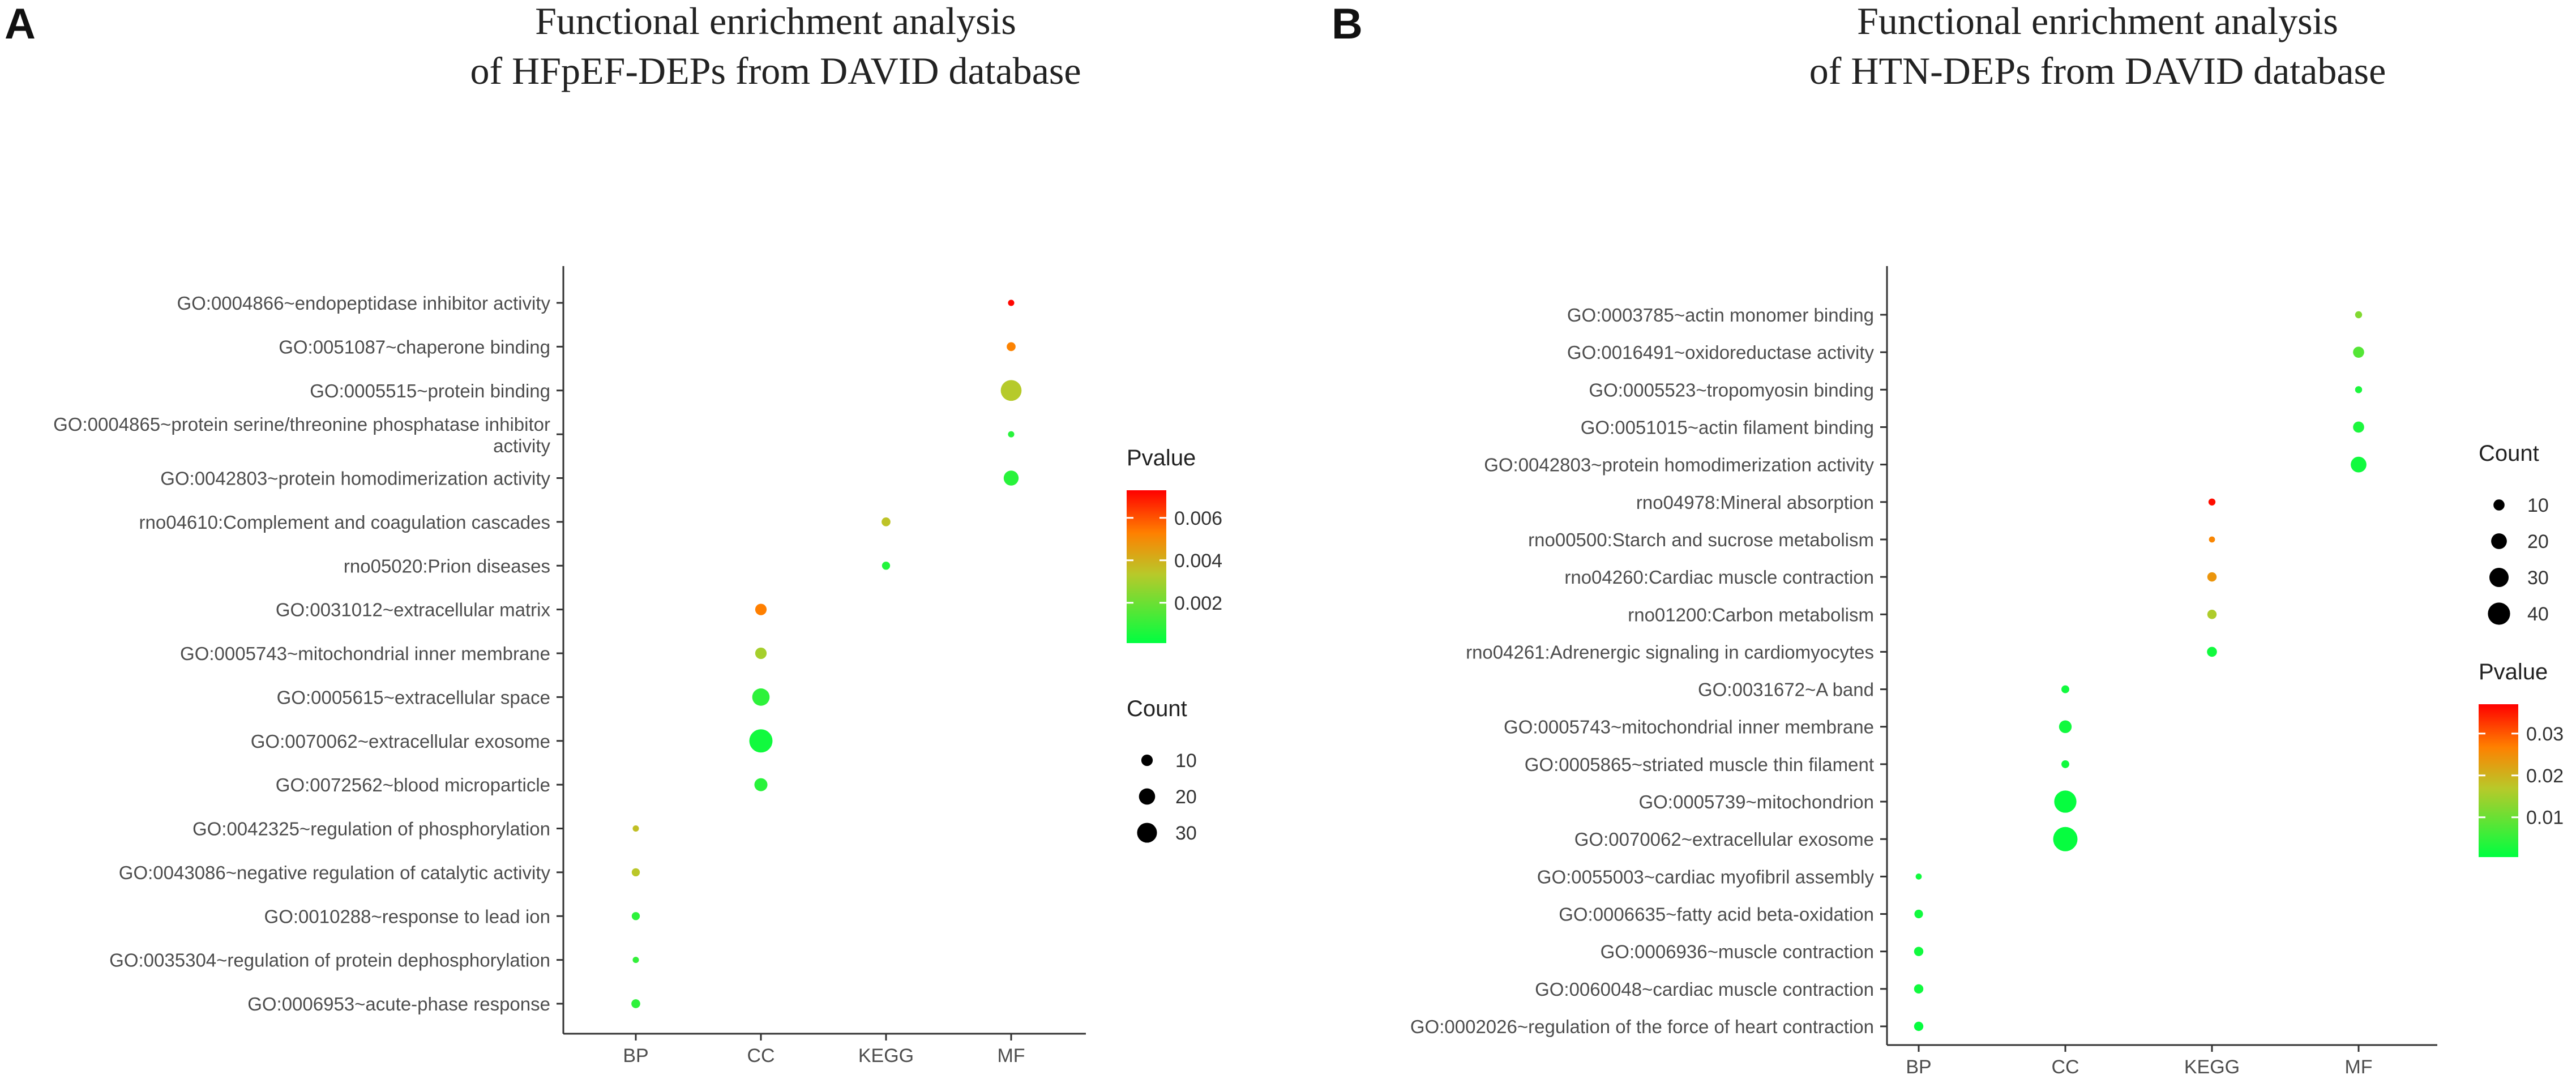 The height and width of the screenshot is (1079, 2576). Describe the element at coordinates (1706, 877) in the screenshot. I see `y-tick-label: GO:0055003~cardiac myofibril assembly` at that location.